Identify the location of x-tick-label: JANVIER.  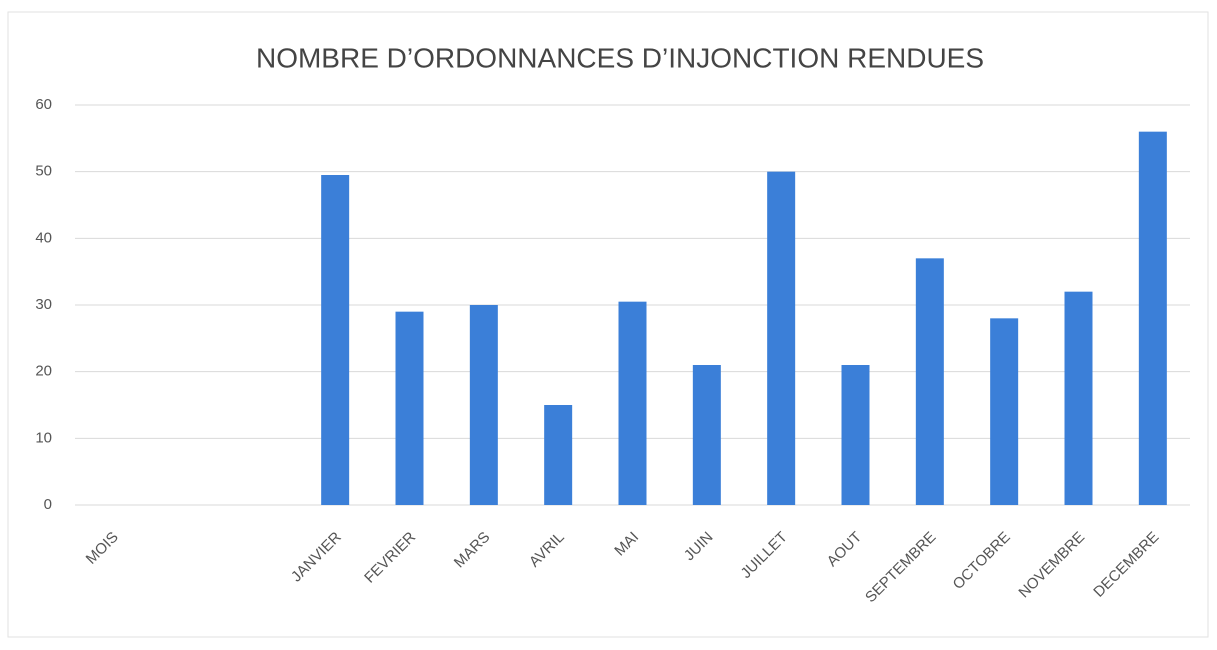
(316, 557).